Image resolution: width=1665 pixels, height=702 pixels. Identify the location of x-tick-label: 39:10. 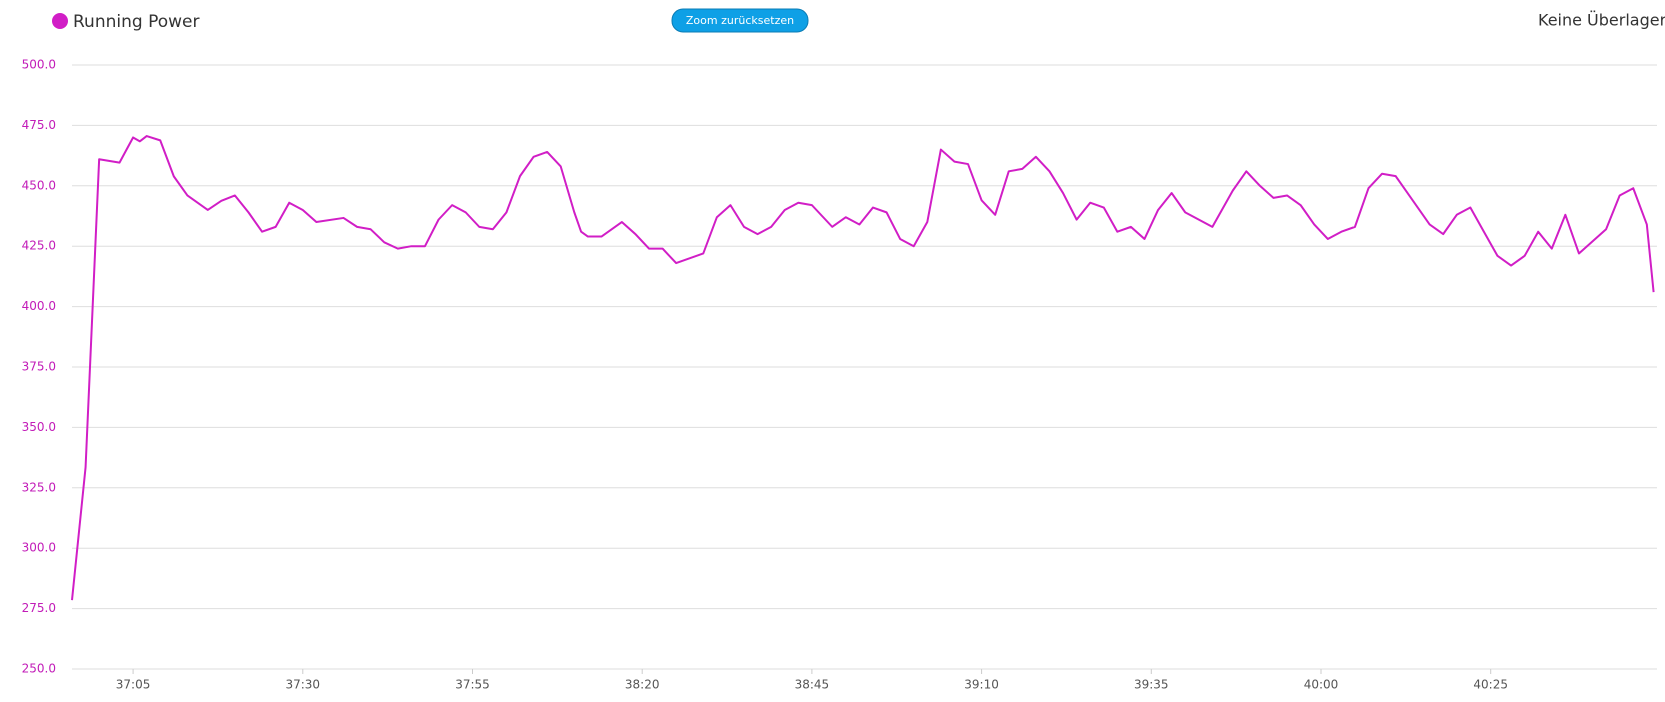
(981, 685).